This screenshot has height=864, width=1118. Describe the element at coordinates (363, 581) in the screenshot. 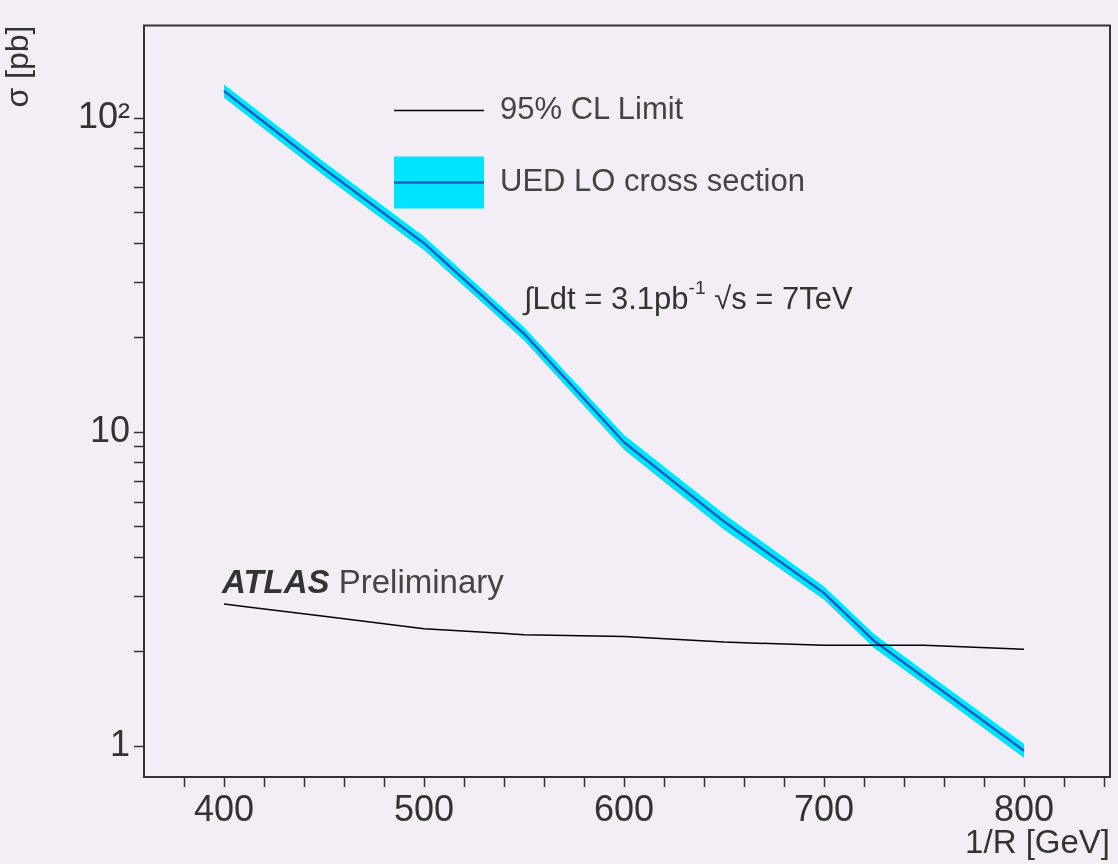

I see `annotation: ATLAS Preliminary` at that location.